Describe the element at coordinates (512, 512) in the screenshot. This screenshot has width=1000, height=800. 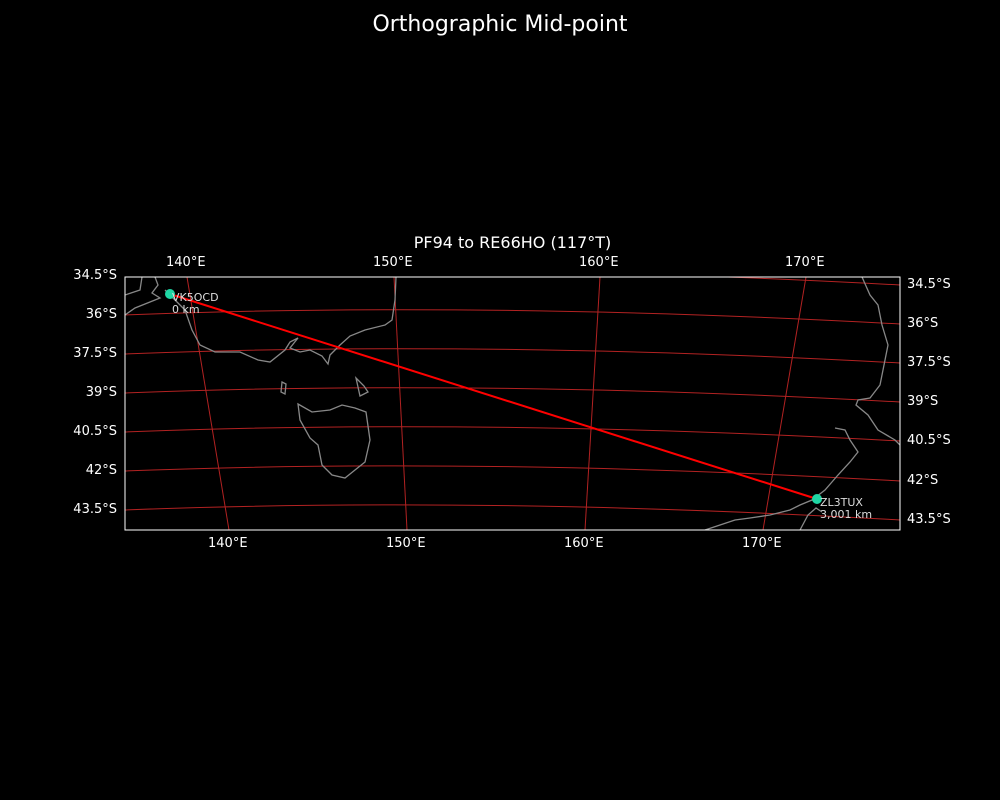
I see `parallel-43.5` at that location.